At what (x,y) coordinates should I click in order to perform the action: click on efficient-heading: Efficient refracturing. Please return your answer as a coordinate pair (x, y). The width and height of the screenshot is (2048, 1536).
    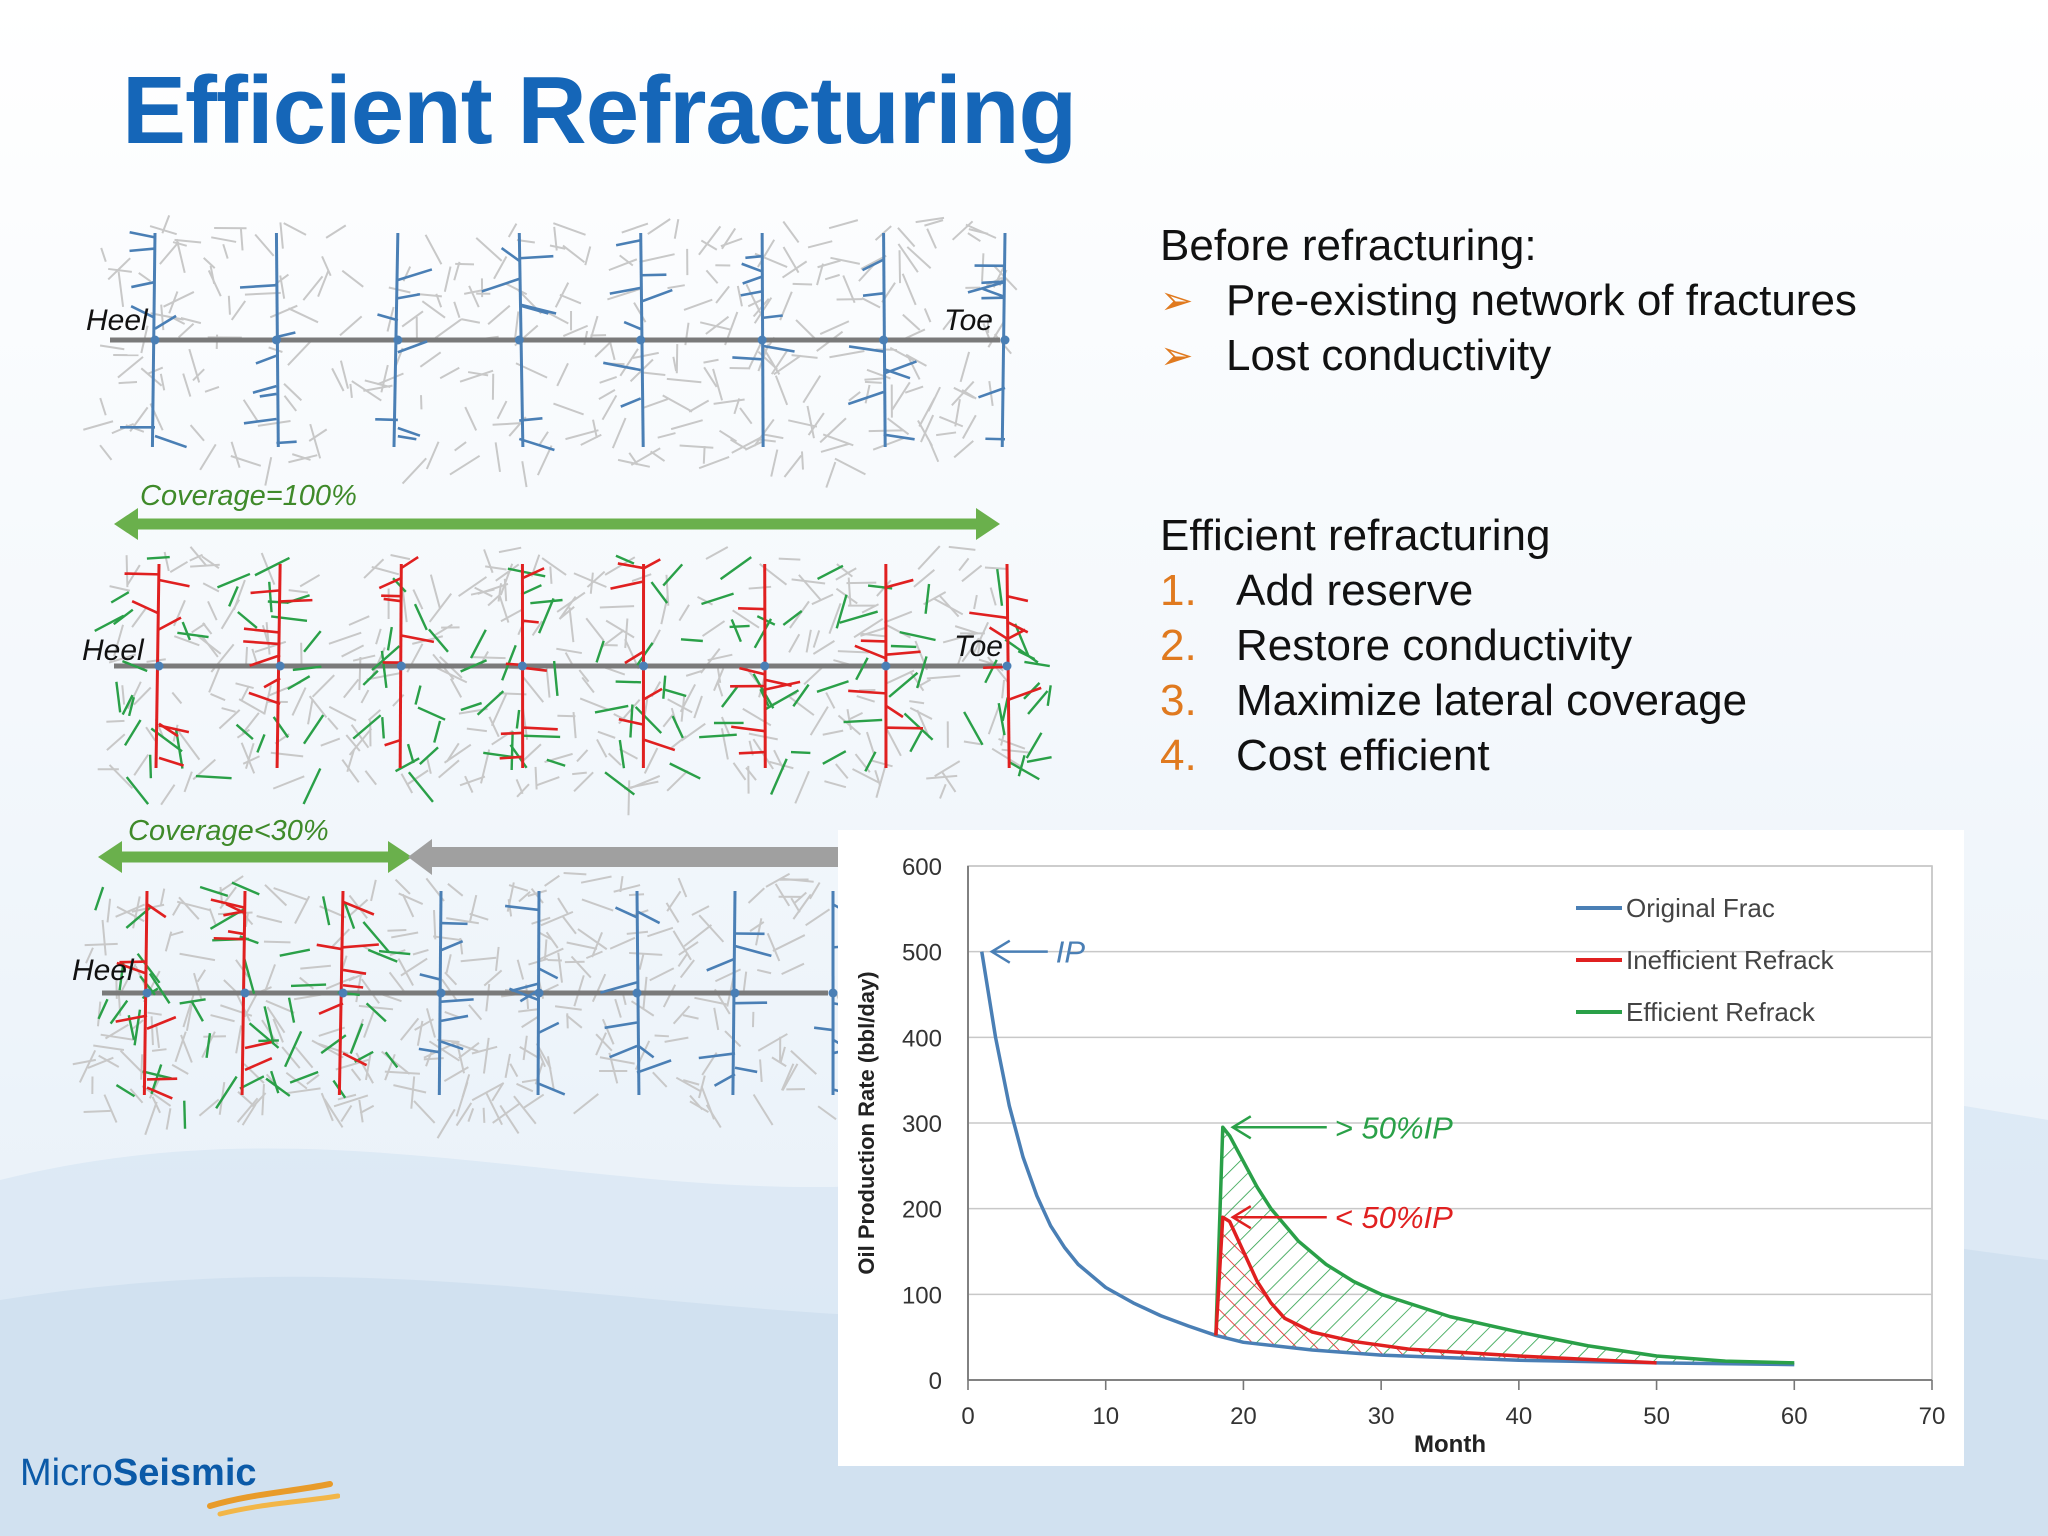
    Looking at the image, I should click on (1355, 535).